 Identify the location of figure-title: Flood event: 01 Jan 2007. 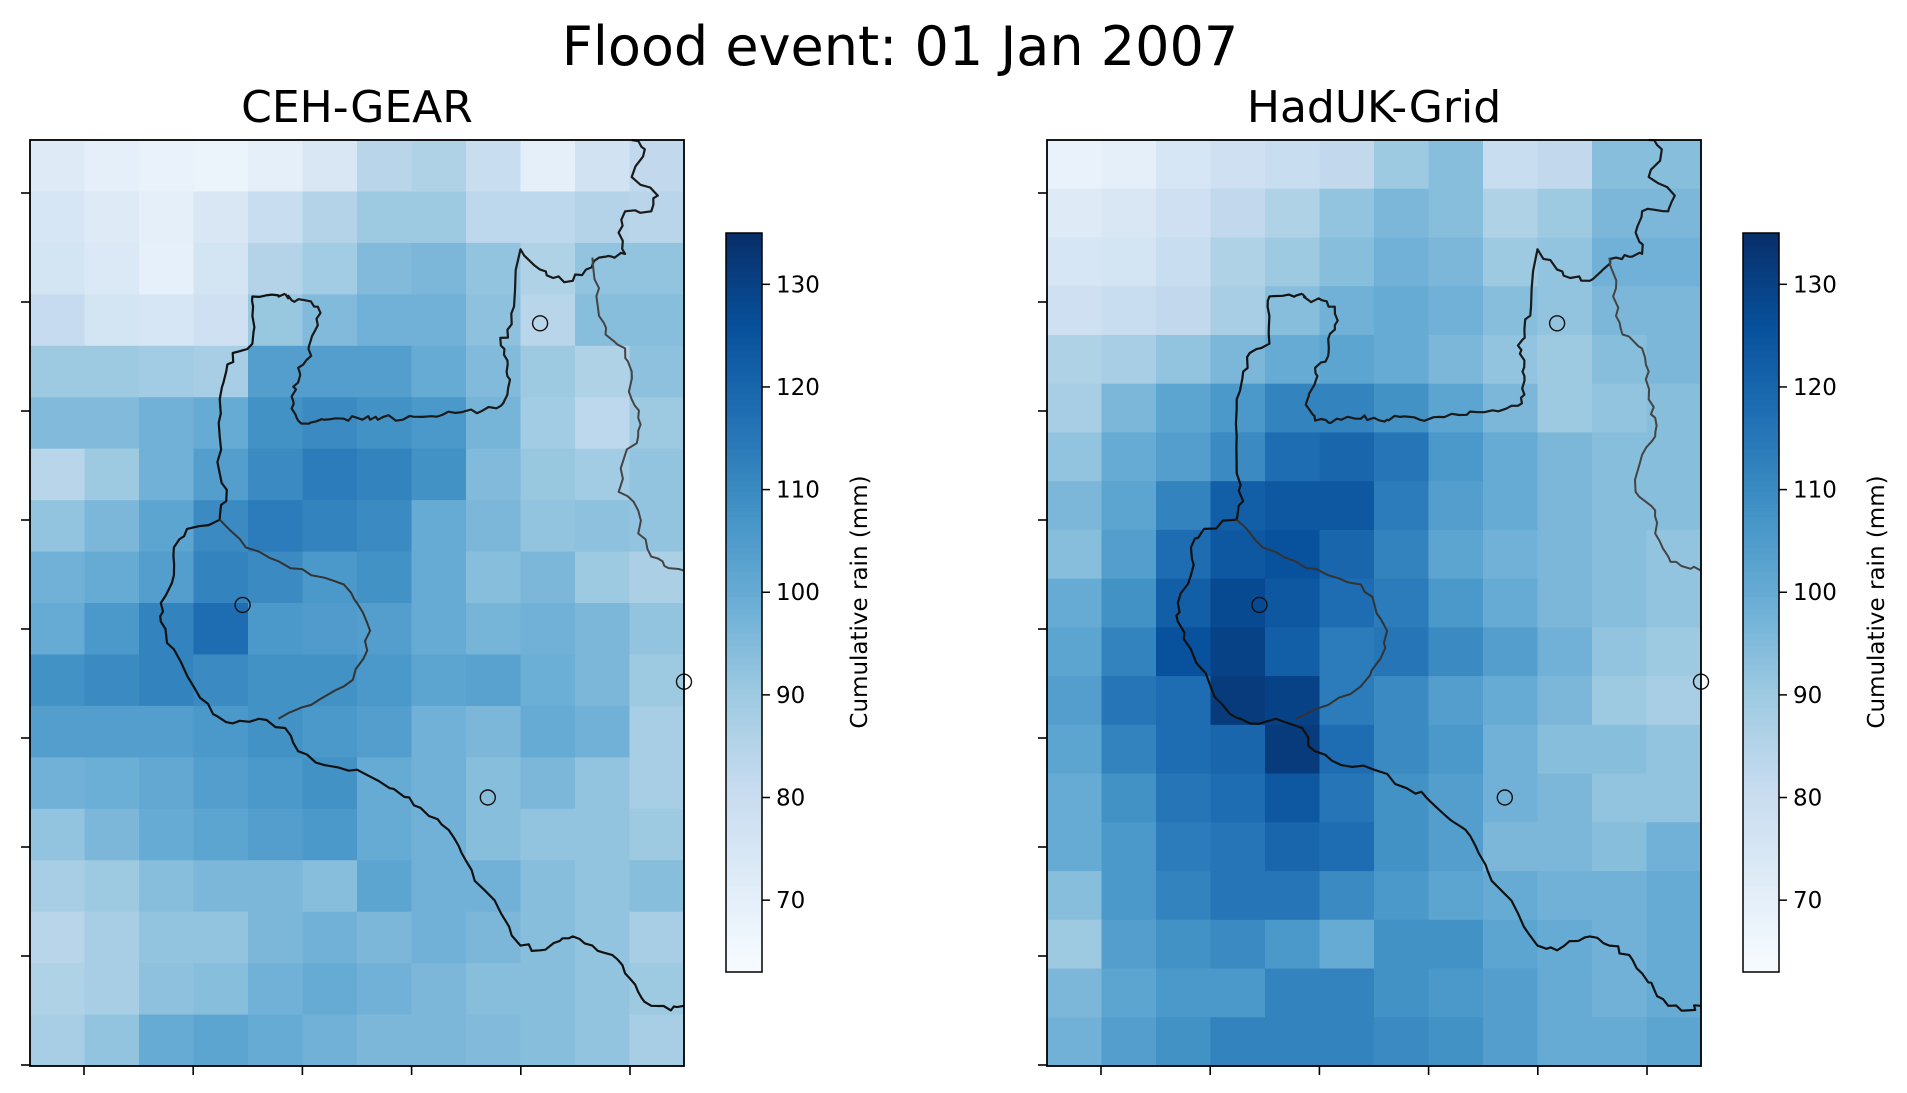
(900, 46).